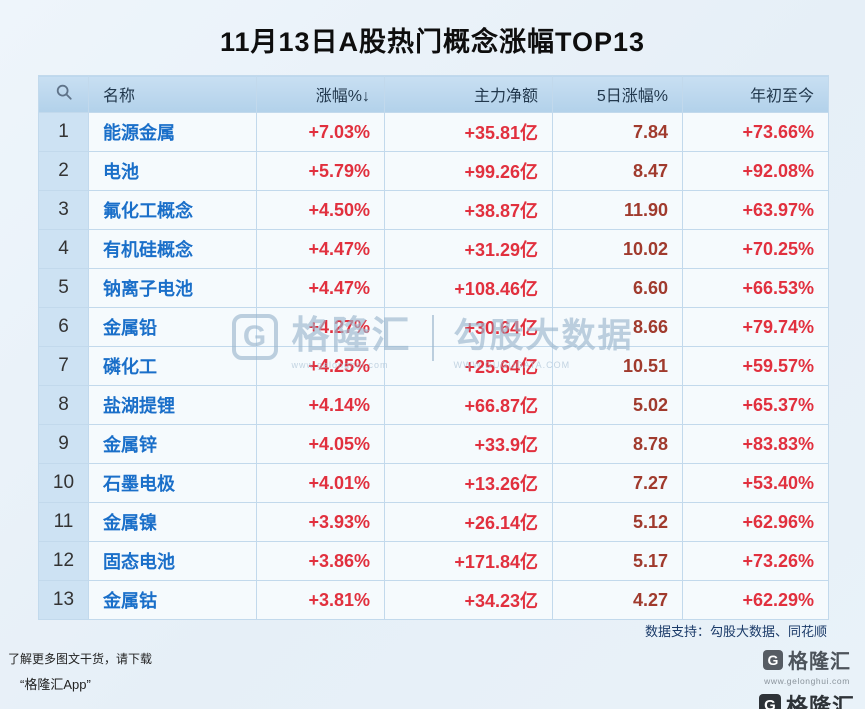 The height and width of the screenshot is (709, 865). I want to click on footer-logo-url: www.gelonghui.com, so click(807, 681).